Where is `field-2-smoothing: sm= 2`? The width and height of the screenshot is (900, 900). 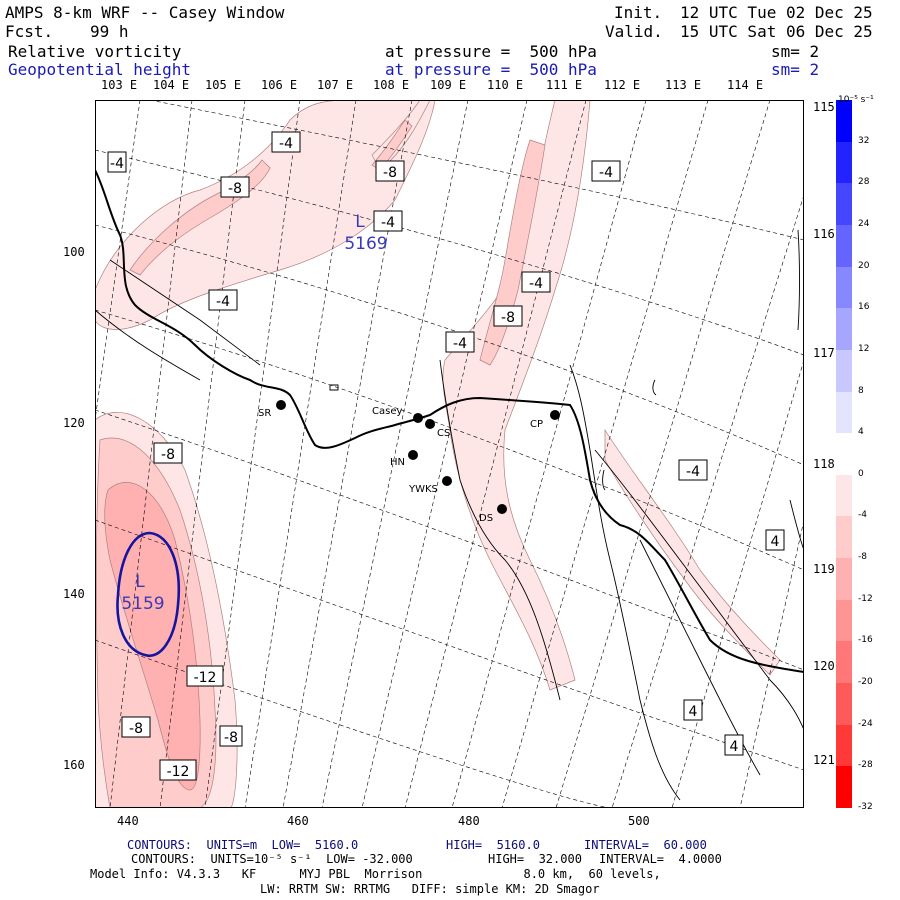
field-2-smoothing: sm= 2 is located at coordinates (795, 69).